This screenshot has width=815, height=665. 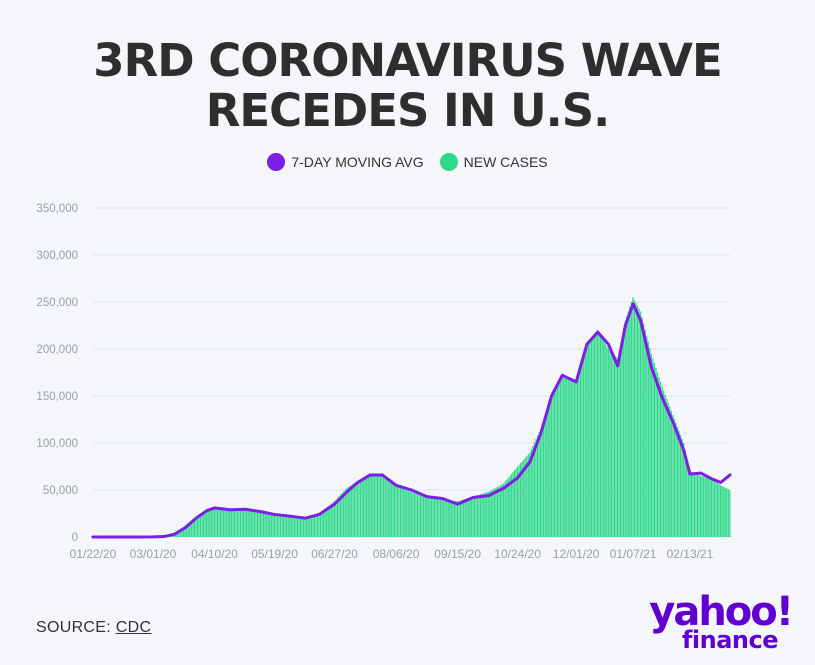 I want to click on legend-label-moving-avg: 7-DAY MOVING AVG, so click(x=357, y=162).